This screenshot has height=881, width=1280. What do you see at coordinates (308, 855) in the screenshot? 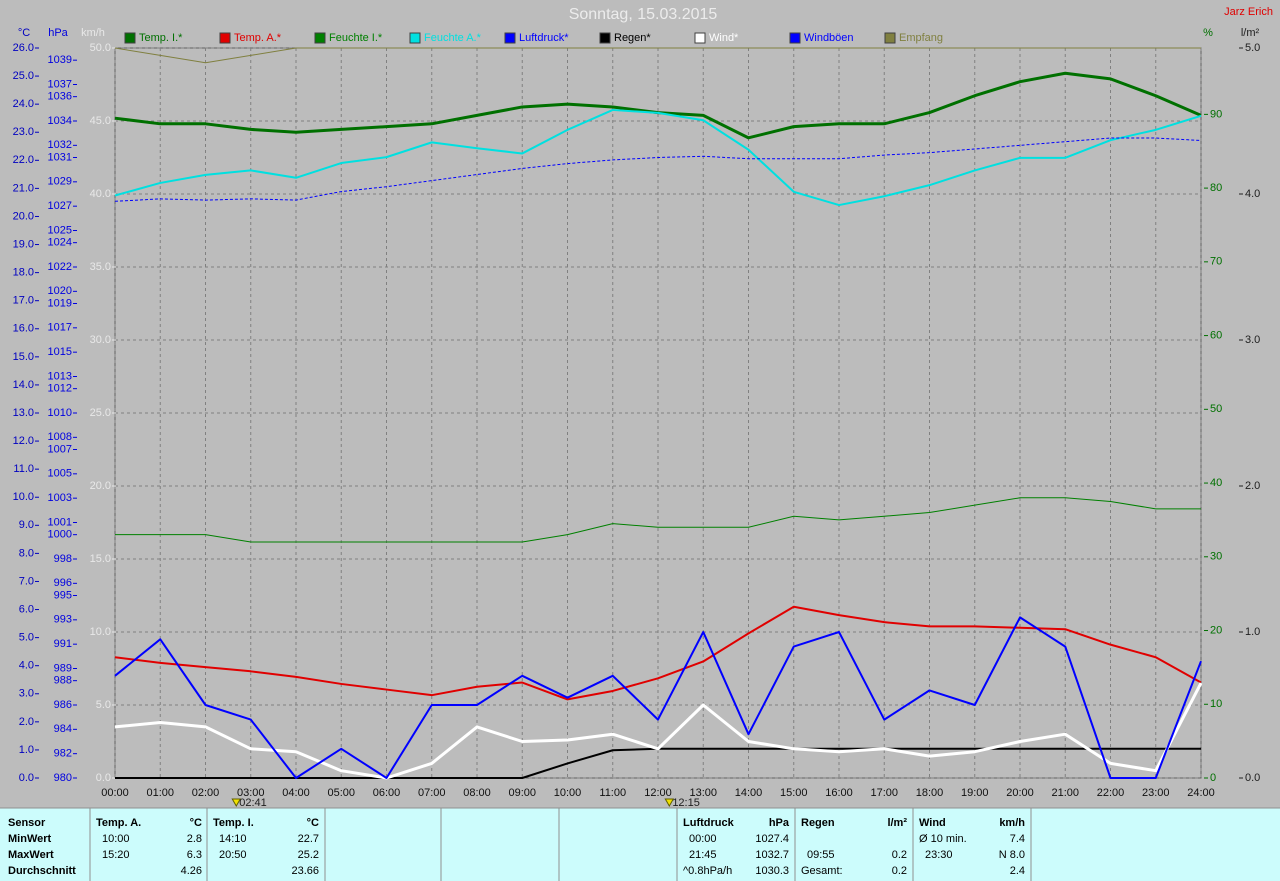
I see `cell-value: 25.2` at bounding box center [308, 855].